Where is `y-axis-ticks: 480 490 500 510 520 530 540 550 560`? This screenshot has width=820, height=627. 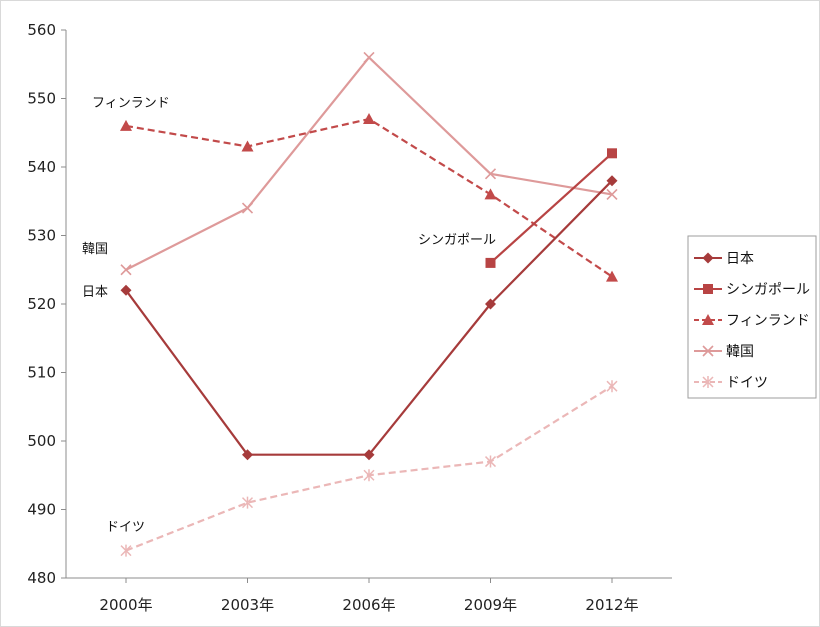
y-axis-ticks: 480 490 500 510 520 530 540 550 560 is located at coordinates (46, 304).